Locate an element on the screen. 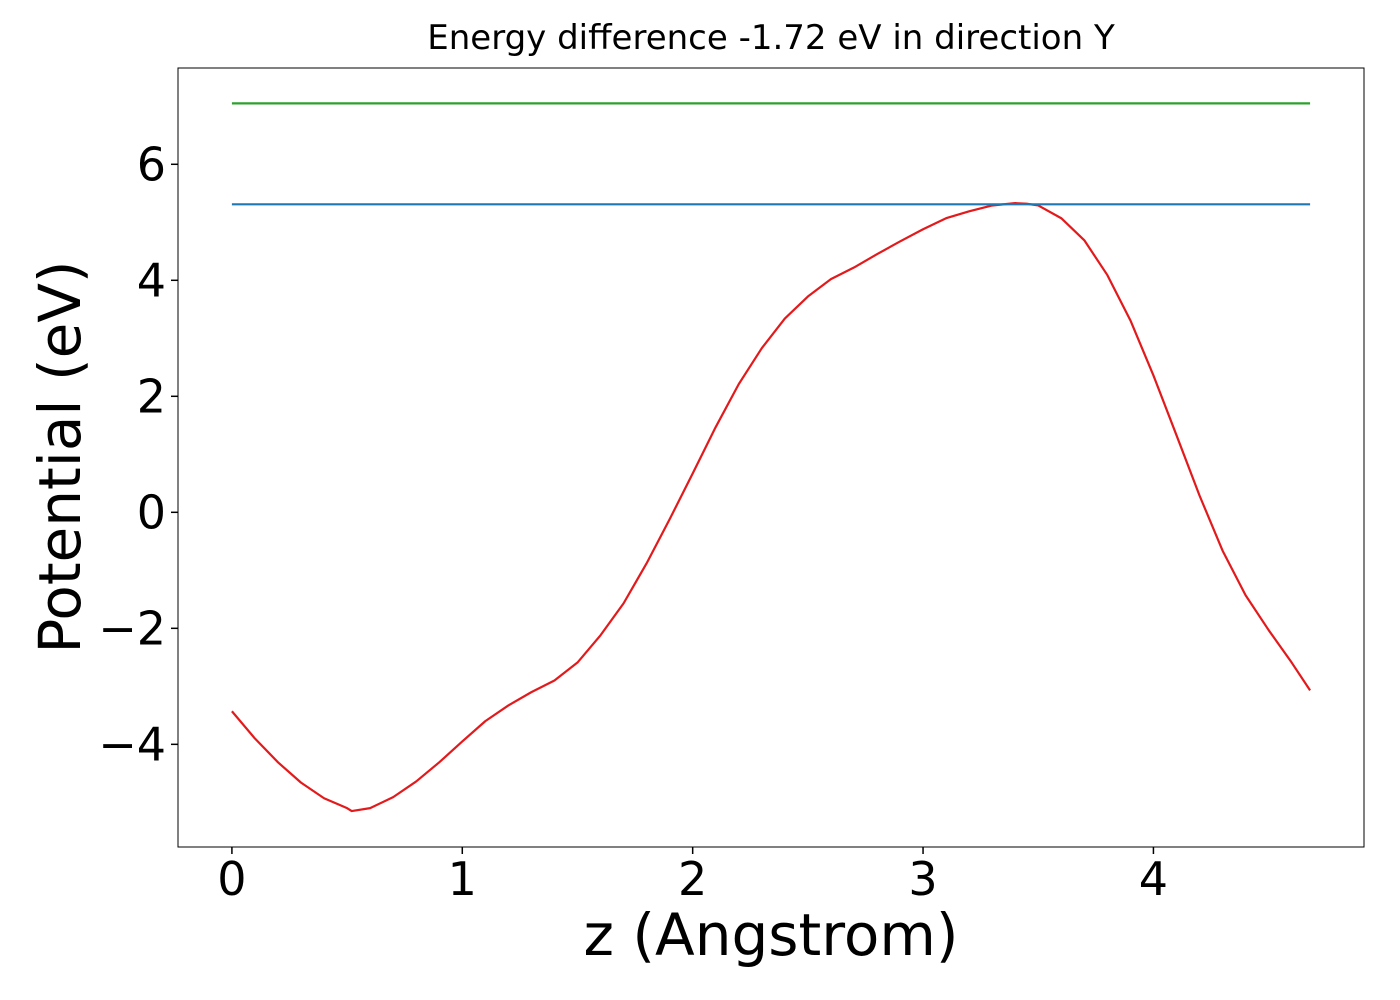 The width and height of the screenshot is (1400, 1000). y-tick-label: 6 is located at coordinates (151, 164).